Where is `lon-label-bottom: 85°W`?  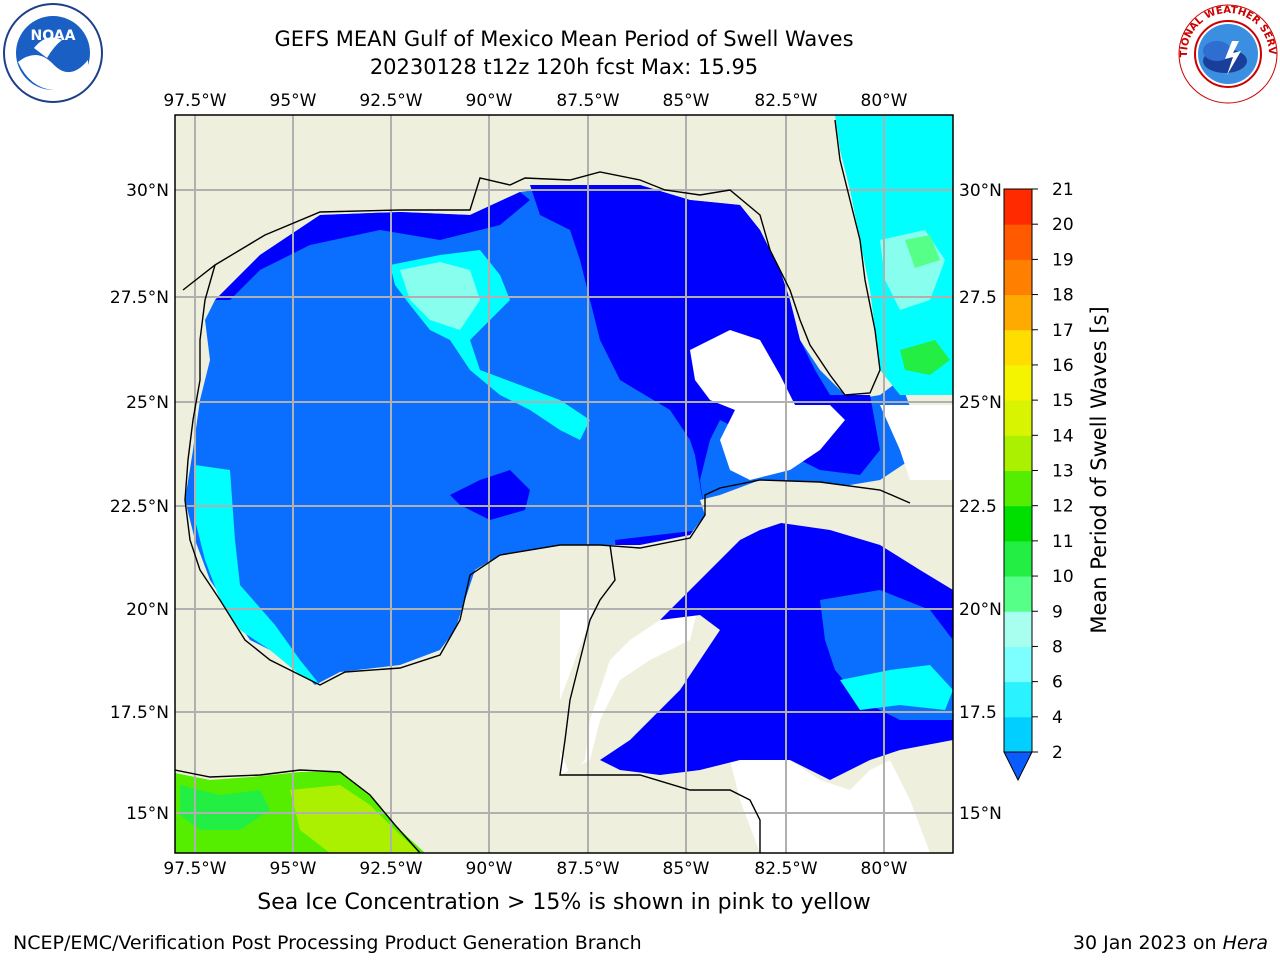 lon-label-bottom: 85°W is located at coordinates (686, 869).